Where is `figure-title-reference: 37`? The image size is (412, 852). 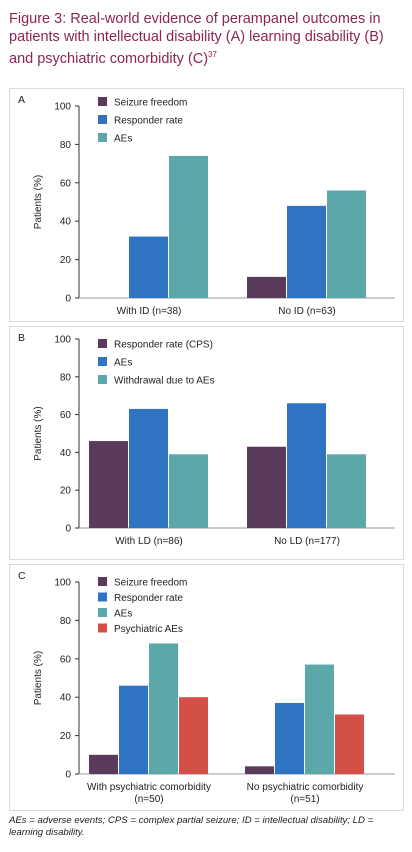
figure-title-reference: 37 is located at coordinates (212, 54).